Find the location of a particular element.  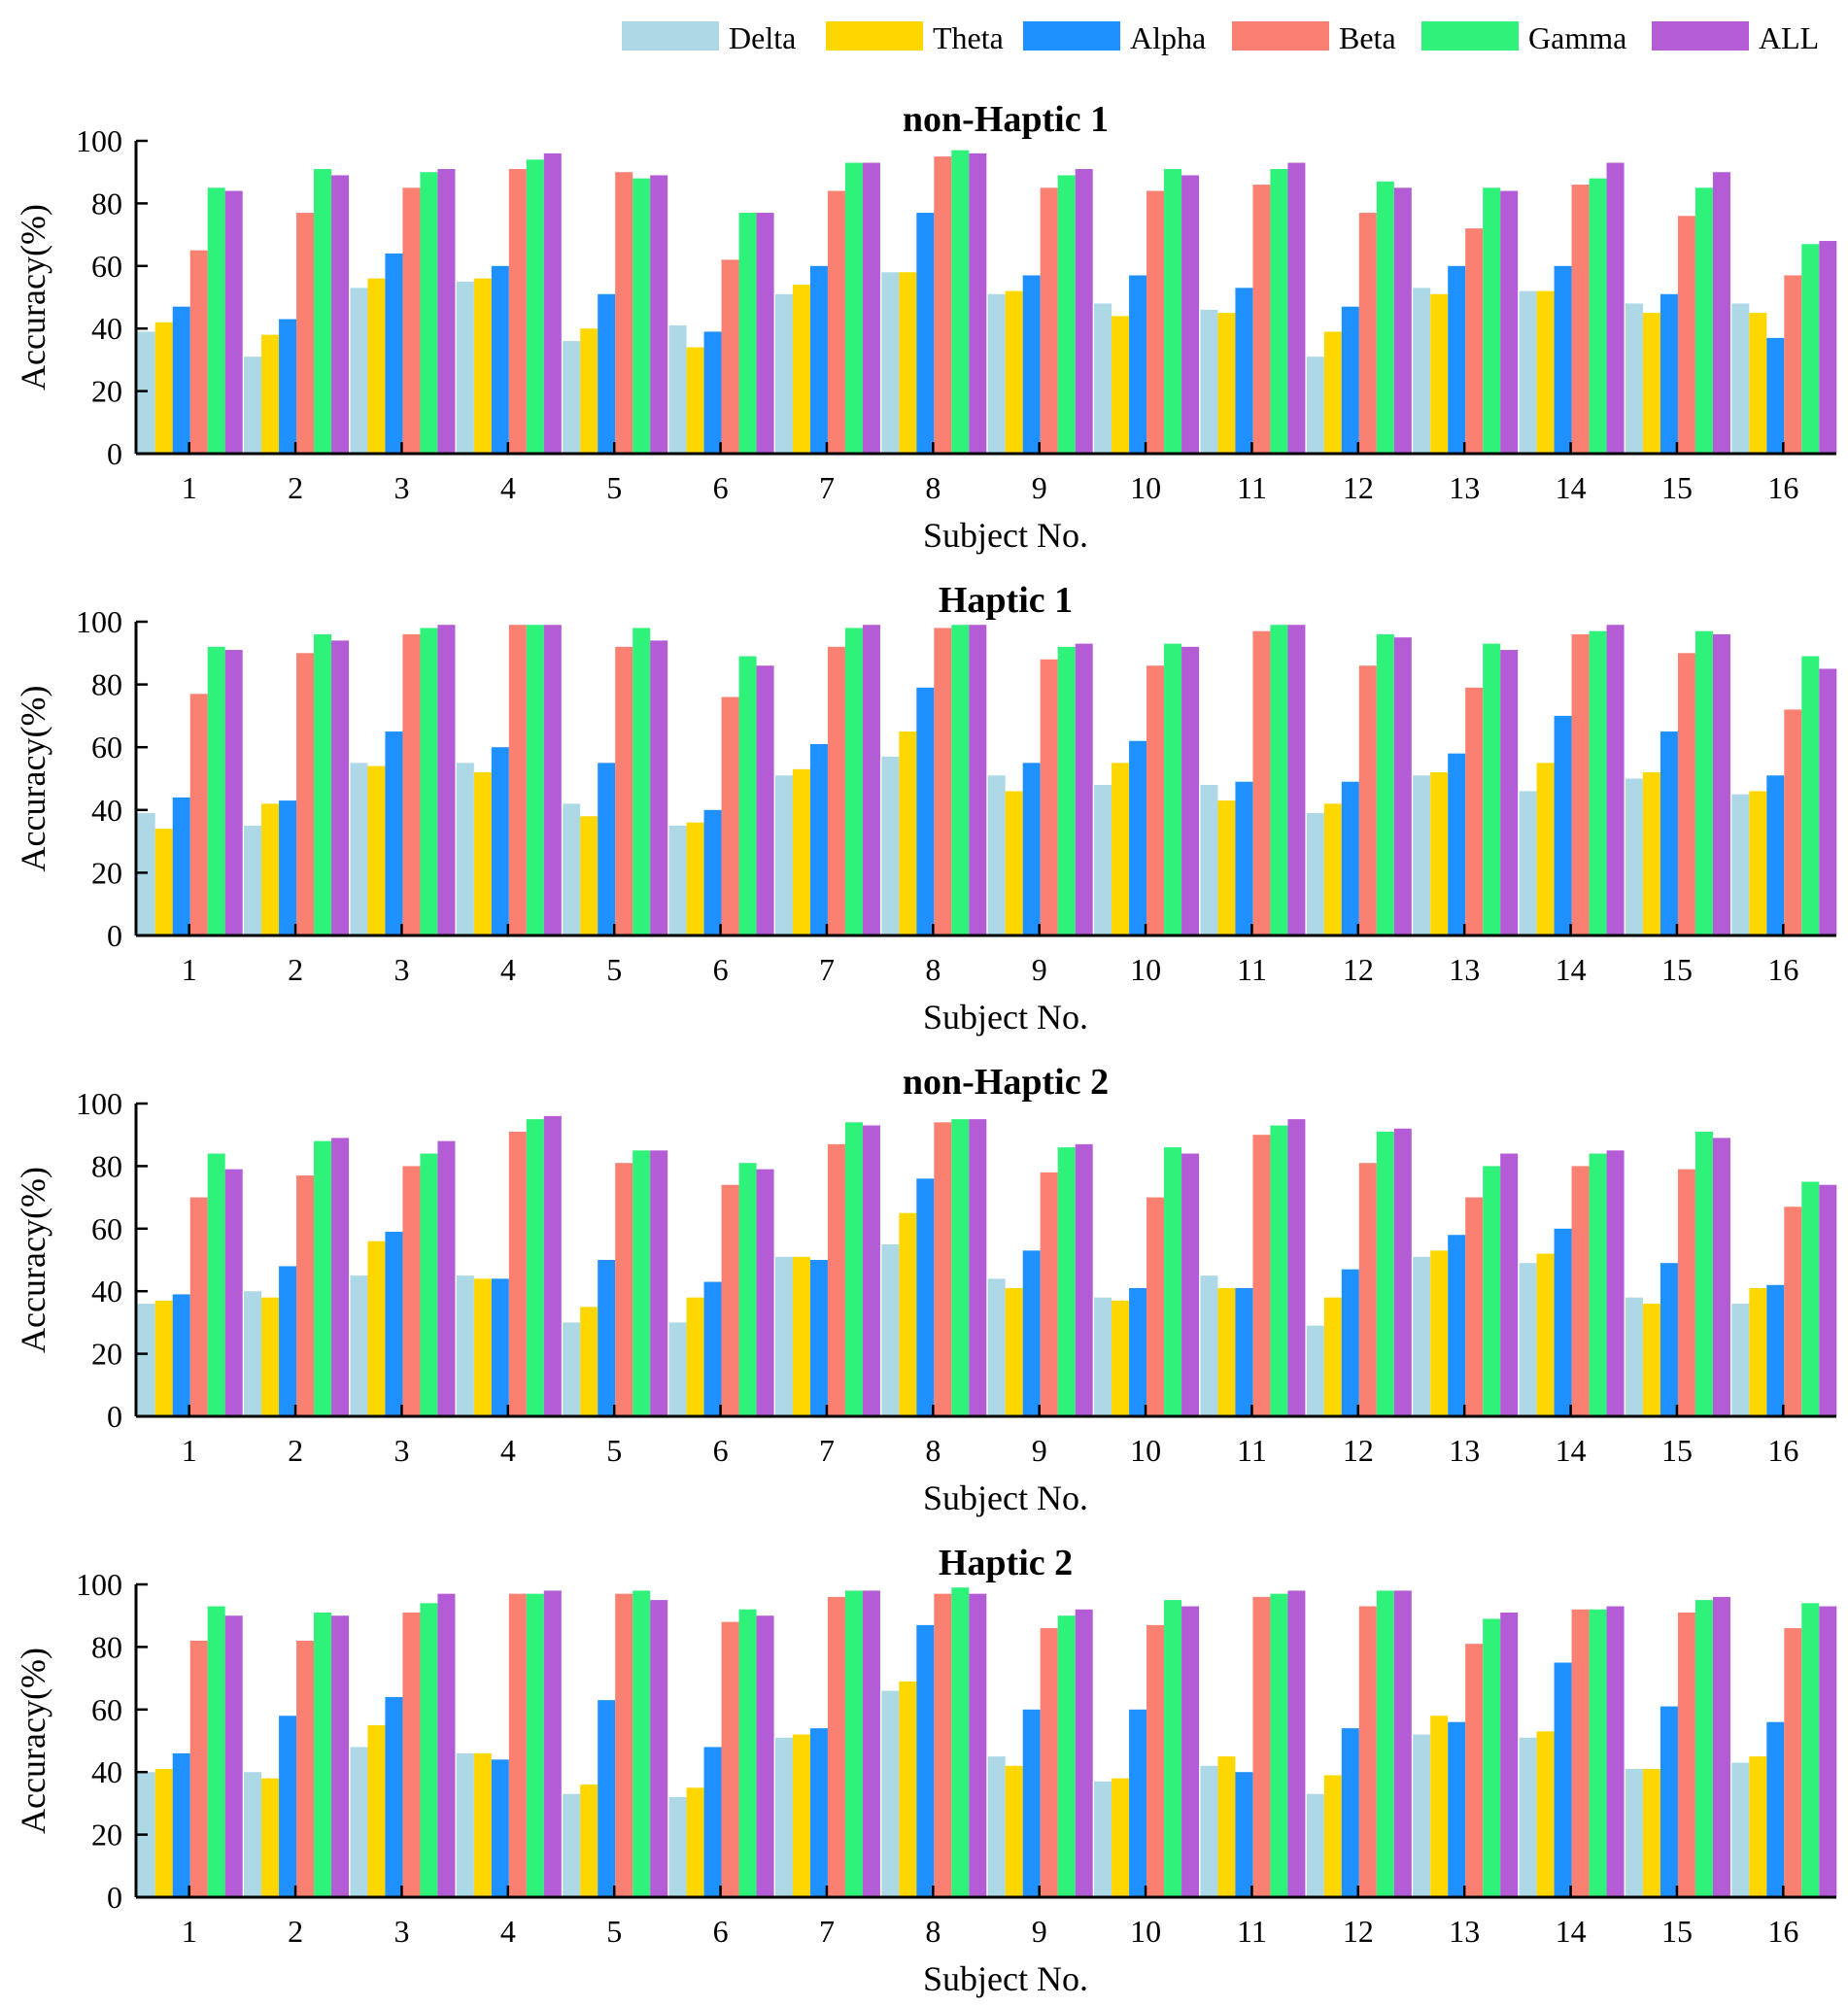

panel-title: non-Haptic 1 is located at coordinates (1006, 119).